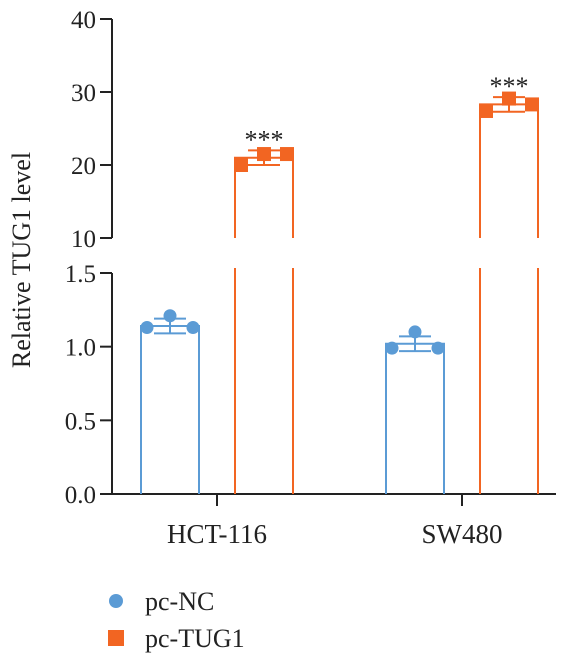 Image resolution: width=571 pixels, height=662 pixels. What do you see at coordinates (462, 534) in the screenshot?
I see `category-label: SW480` at bounding box center [462, 534].